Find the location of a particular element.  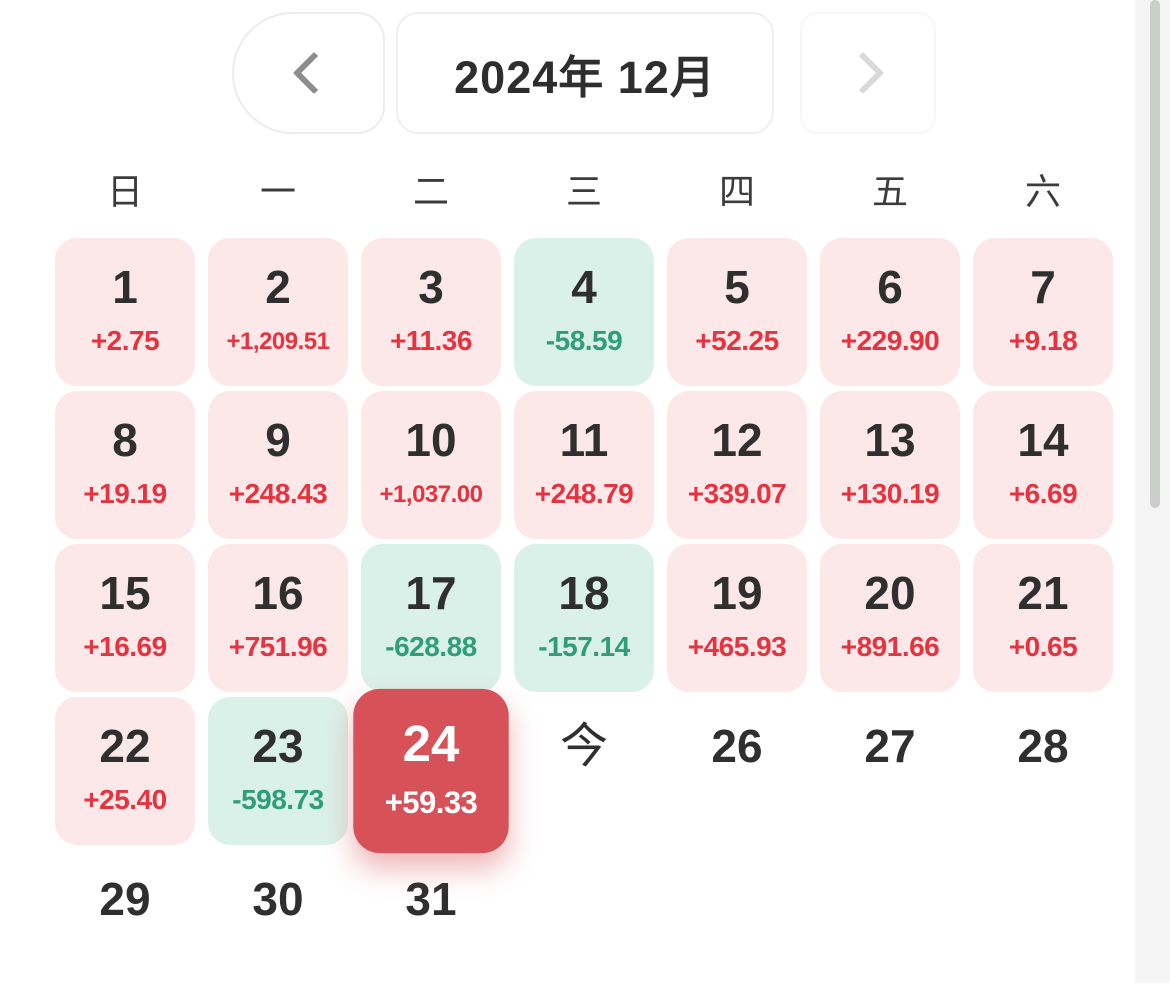

calendar-day-17: 17 -628.88 is located at coordinates (431, 618).